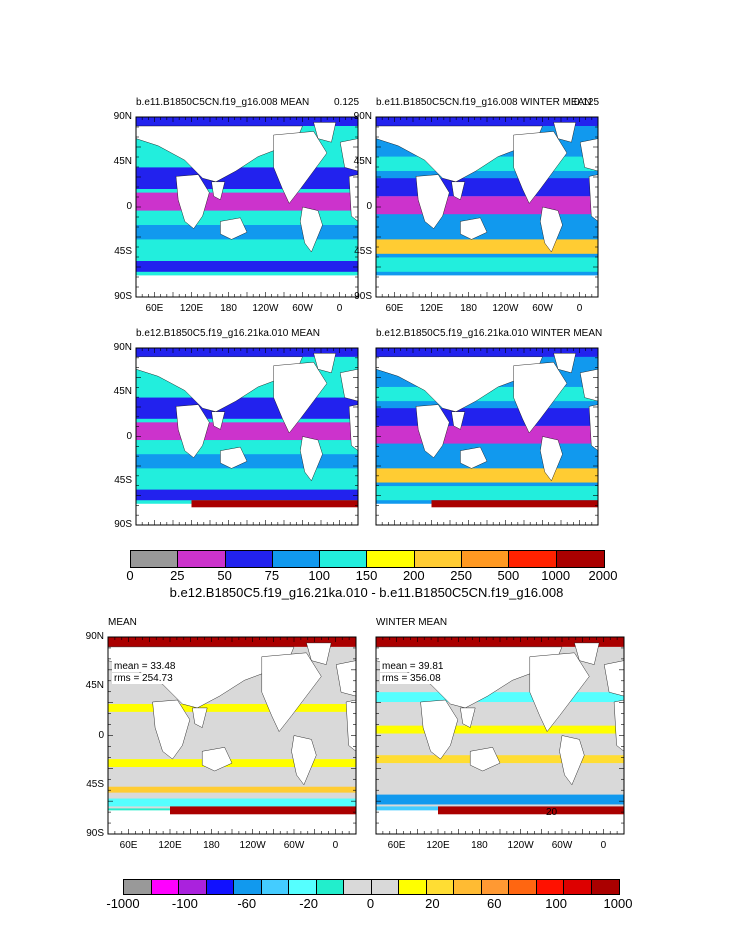 The image size is (733, 945). What do you see at coordinates (484, 102) in the screenshot?
I see `panel-title: b.e11.B1850C5CN.f19_g16.008 WINTER MEAN` at bounding box center [484, 102].